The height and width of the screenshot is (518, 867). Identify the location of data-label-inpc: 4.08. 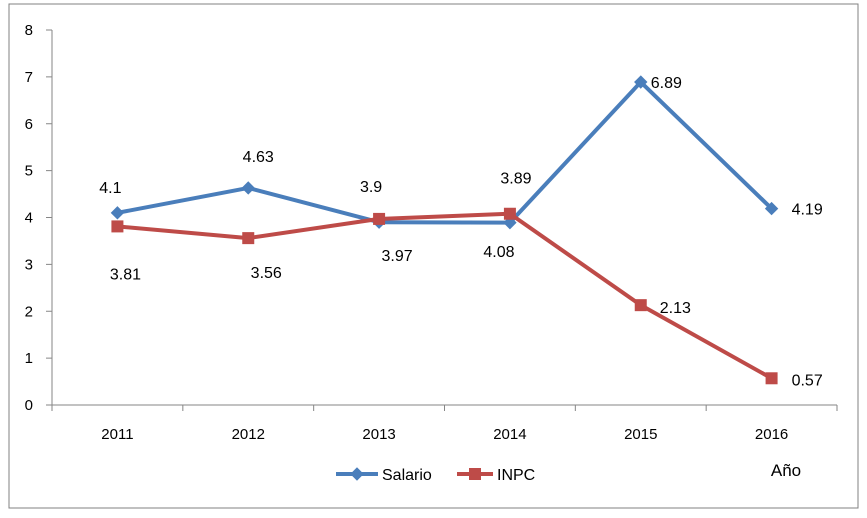
(498, 252).